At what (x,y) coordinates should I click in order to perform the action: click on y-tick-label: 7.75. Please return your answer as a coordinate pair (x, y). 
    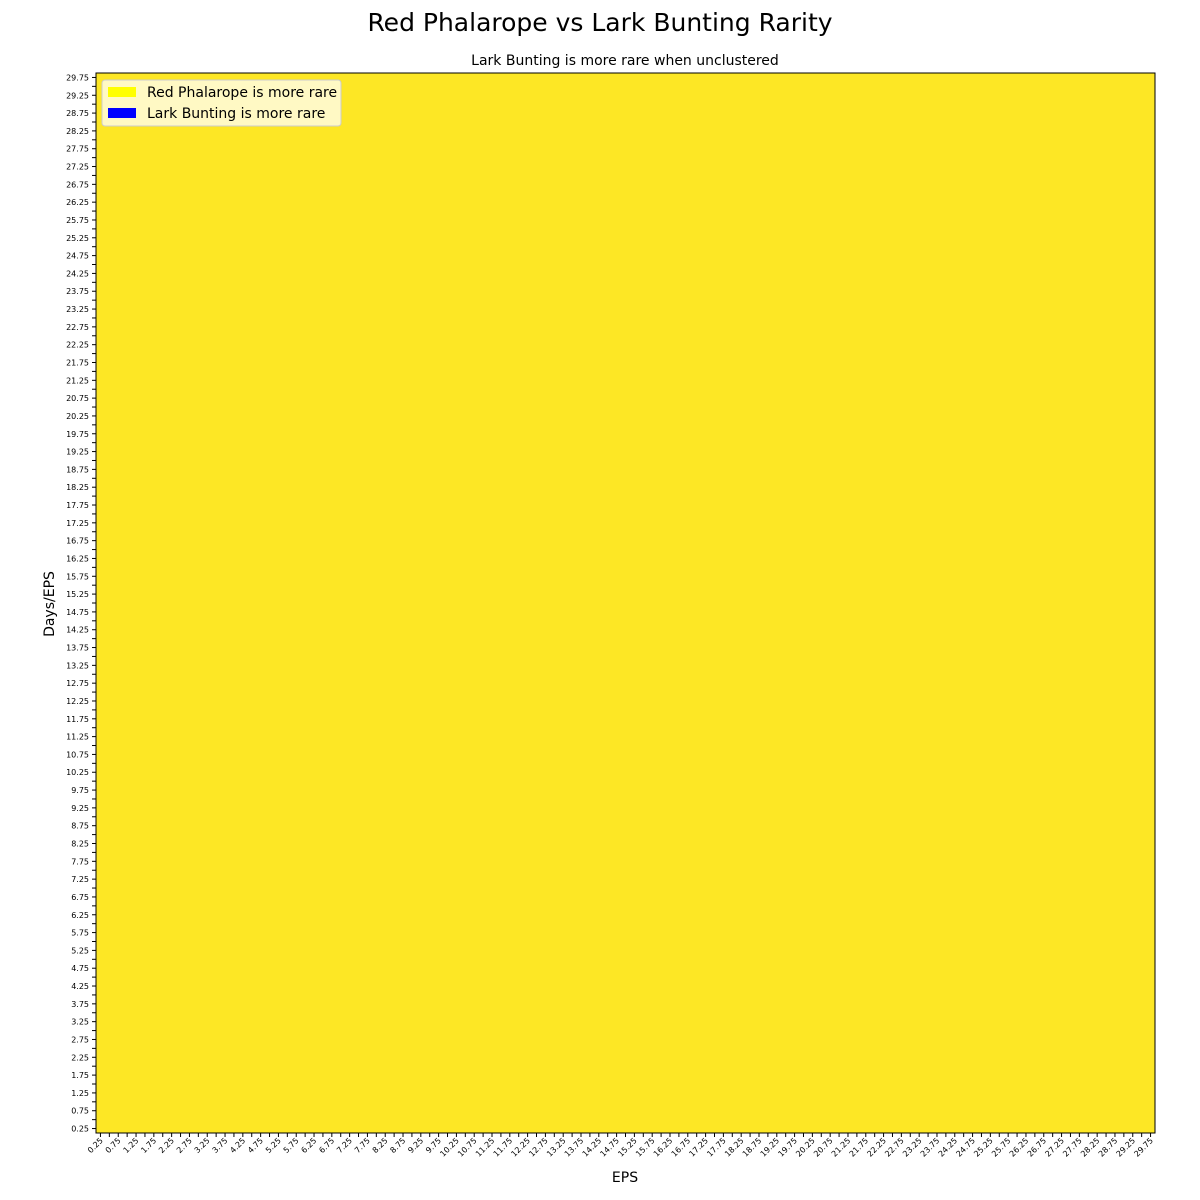
    Looking at the image, I should click on (80, 861).